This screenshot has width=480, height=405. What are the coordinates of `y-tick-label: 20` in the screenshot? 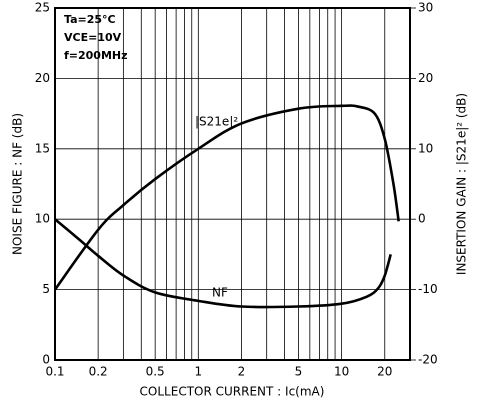 It's located at (42, 78).